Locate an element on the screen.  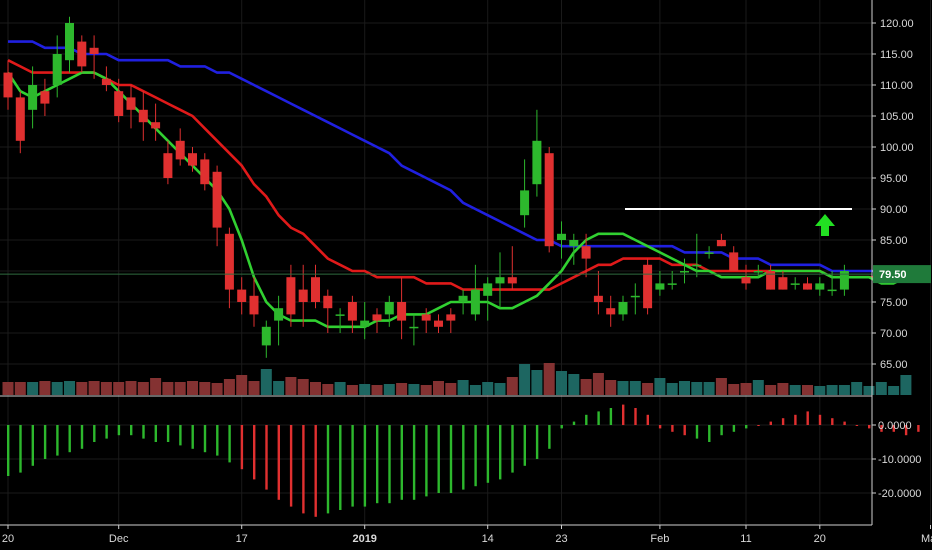
x-tick-label: Mar is located at coordinates (926, 539).